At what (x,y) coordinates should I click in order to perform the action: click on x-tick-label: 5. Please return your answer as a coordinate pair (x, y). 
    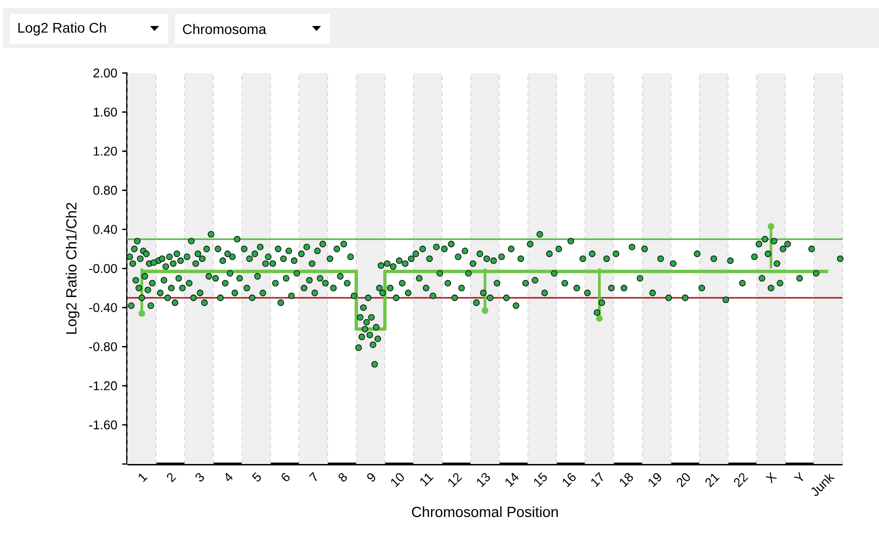
    Looking at the image, I should click on (256, 477).